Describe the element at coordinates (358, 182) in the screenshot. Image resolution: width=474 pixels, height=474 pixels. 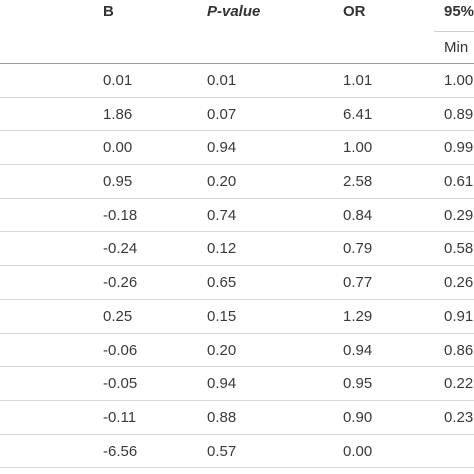
I see `cell-or: 2.58` at that location.